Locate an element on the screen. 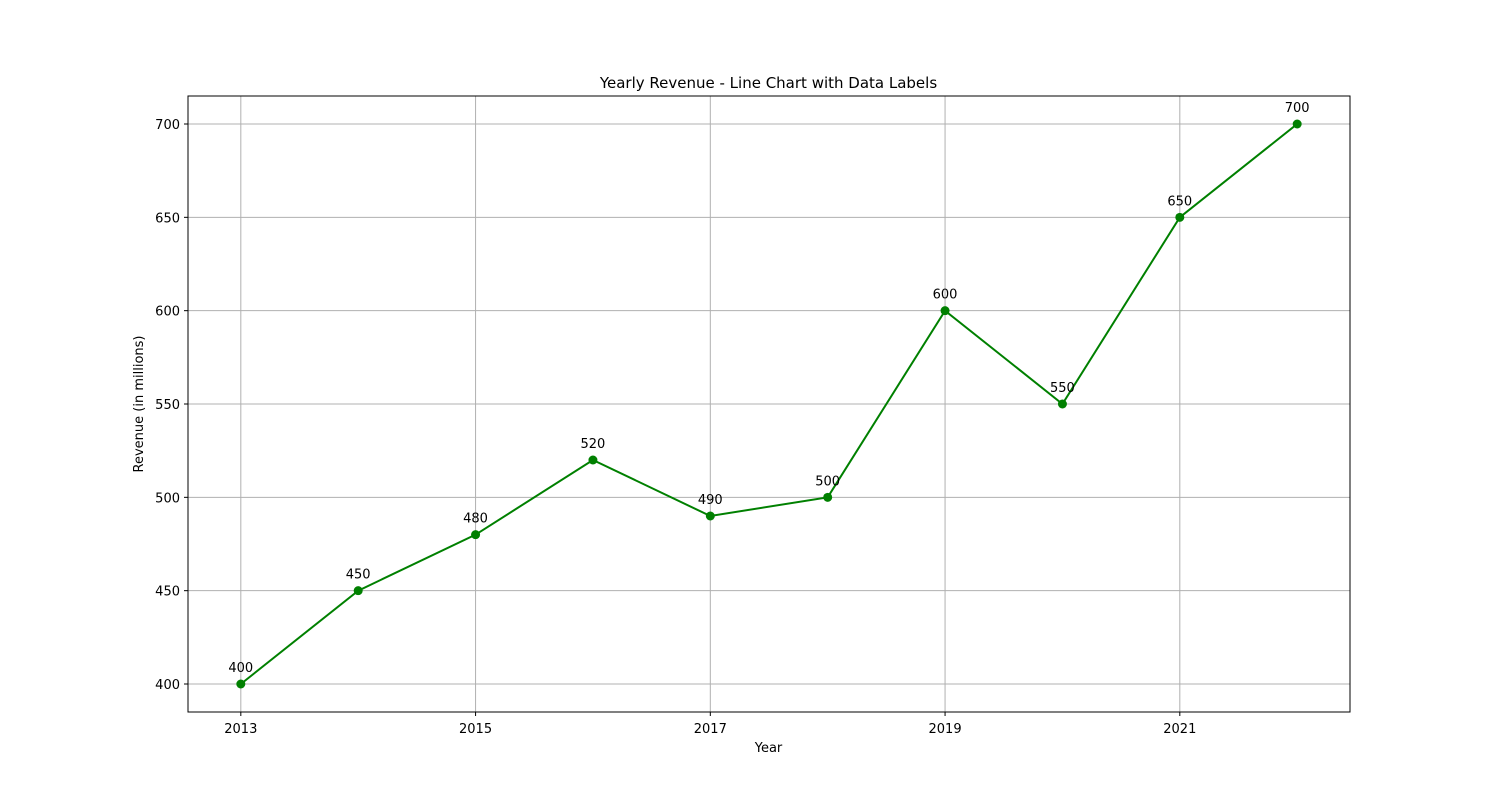 The image size is (1500, 800). y-tick-label: 500 is located at coordinates (167, 498).